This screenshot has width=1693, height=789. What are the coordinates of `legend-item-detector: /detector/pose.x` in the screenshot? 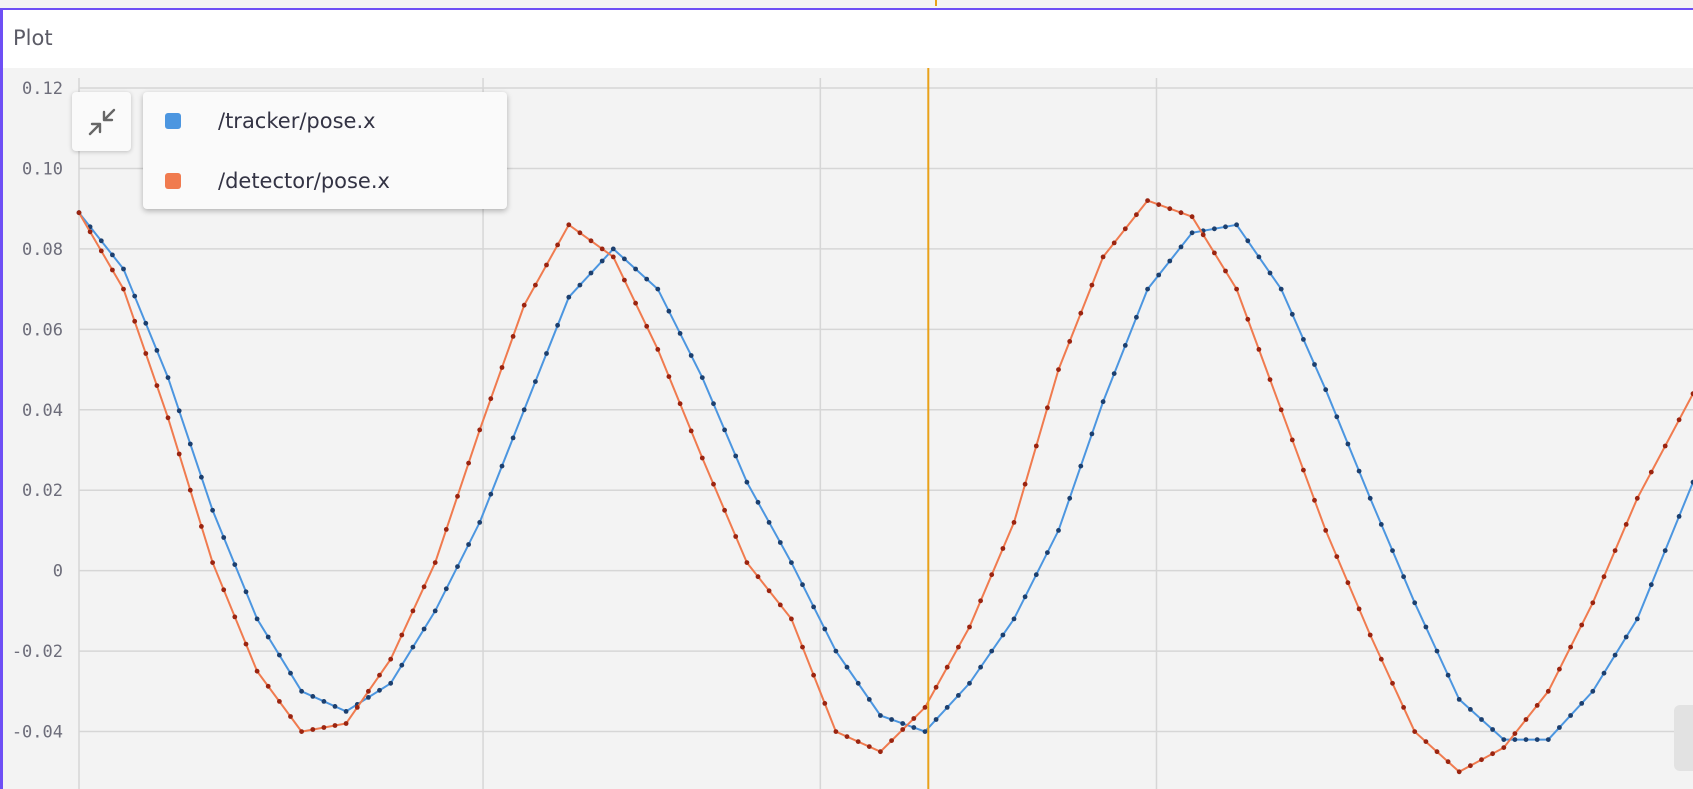 It's located at (277, 181).